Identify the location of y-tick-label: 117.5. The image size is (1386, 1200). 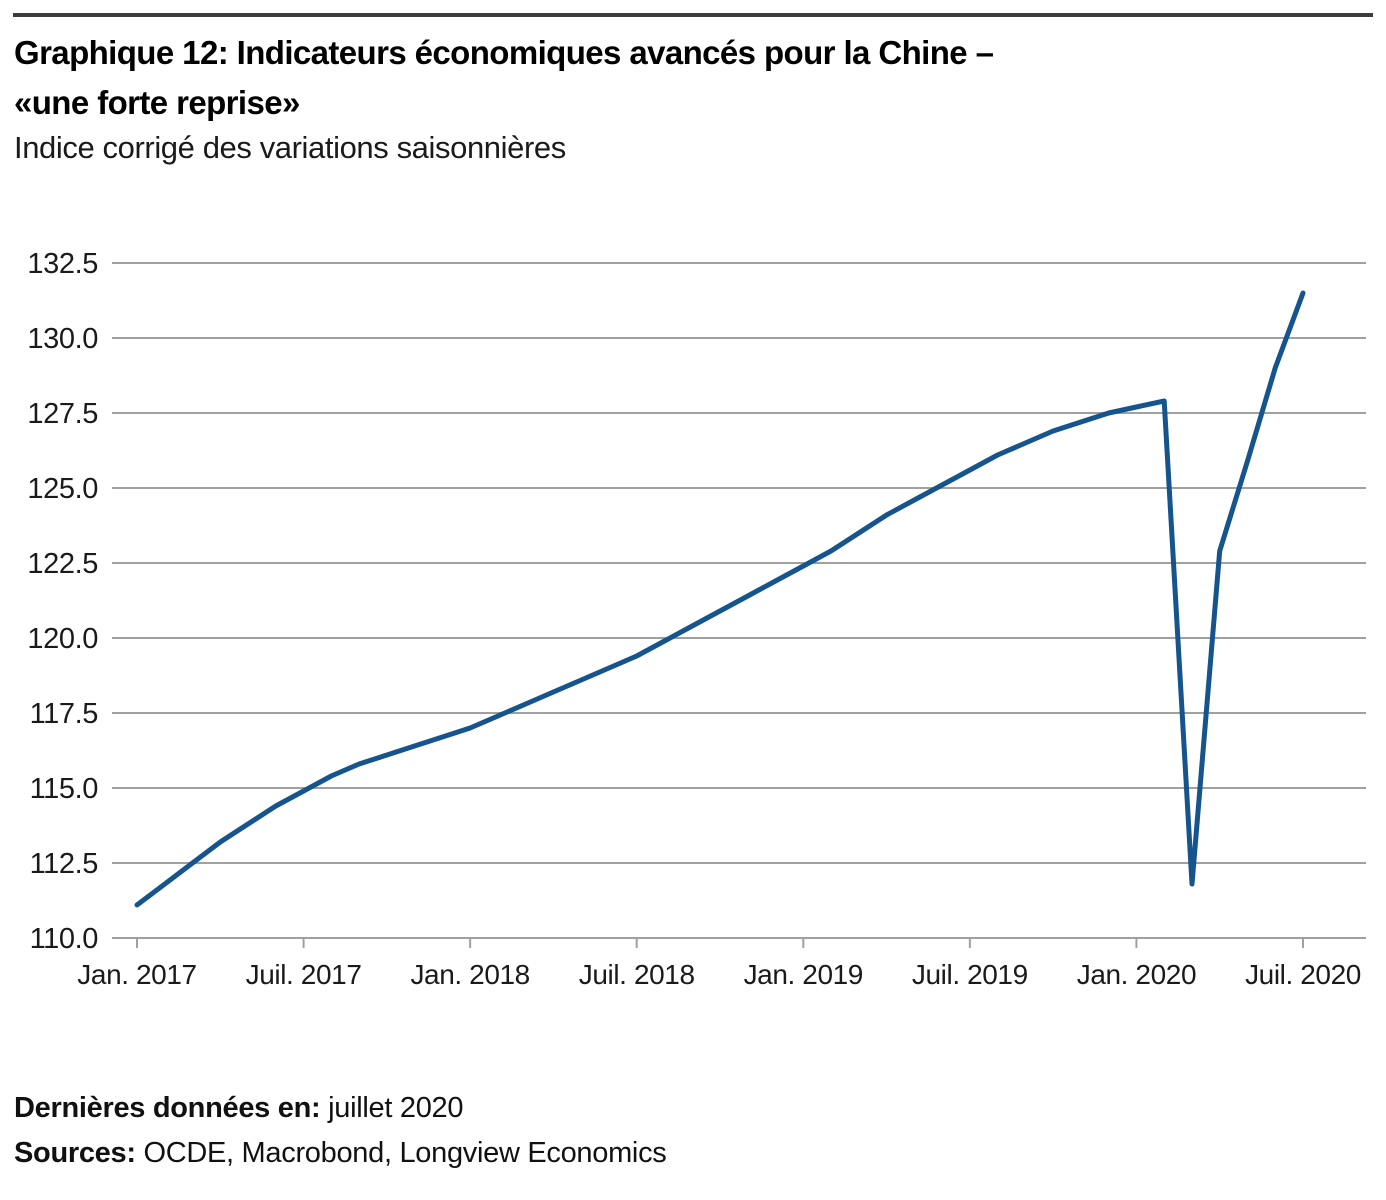
(64, 714).